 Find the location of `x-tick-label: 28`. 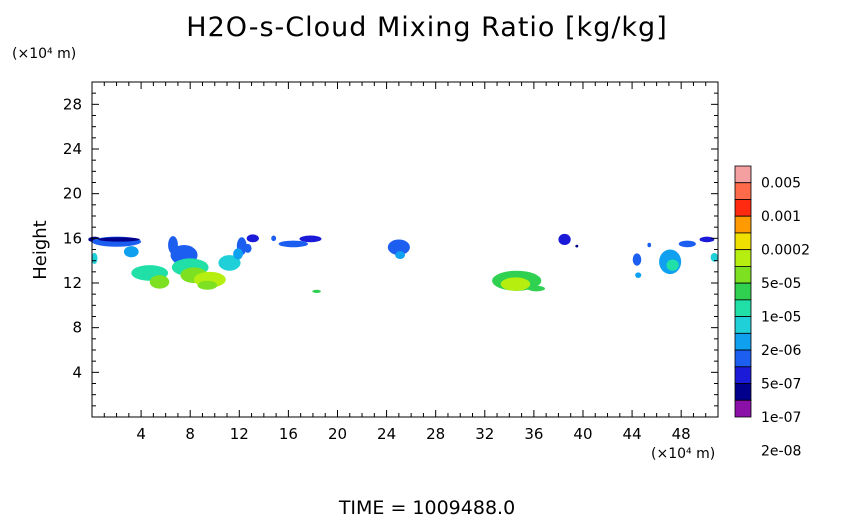

x-tick-label: 28 is located at coordinates (435, 434).